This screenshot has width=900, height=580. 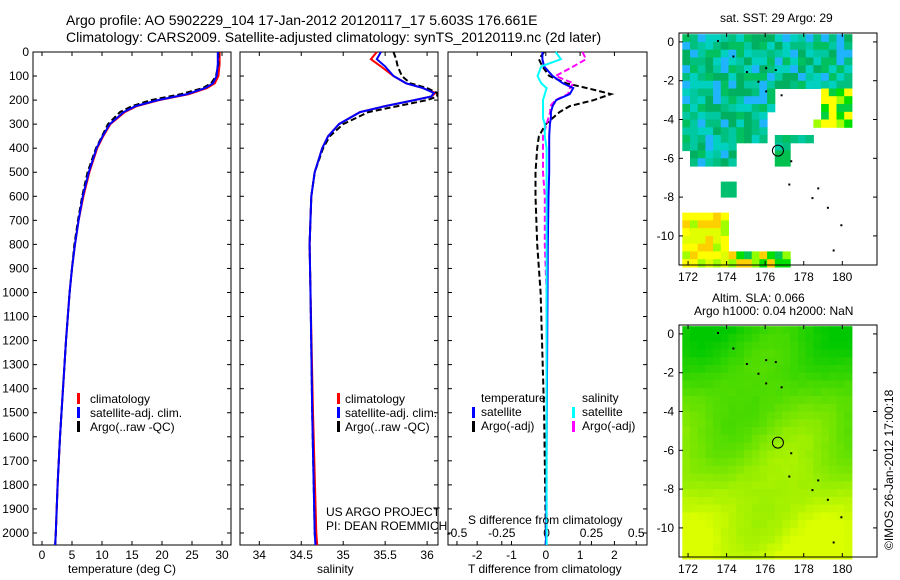 I want to click on x-tick-label: -2, so click(x=477, y=555).